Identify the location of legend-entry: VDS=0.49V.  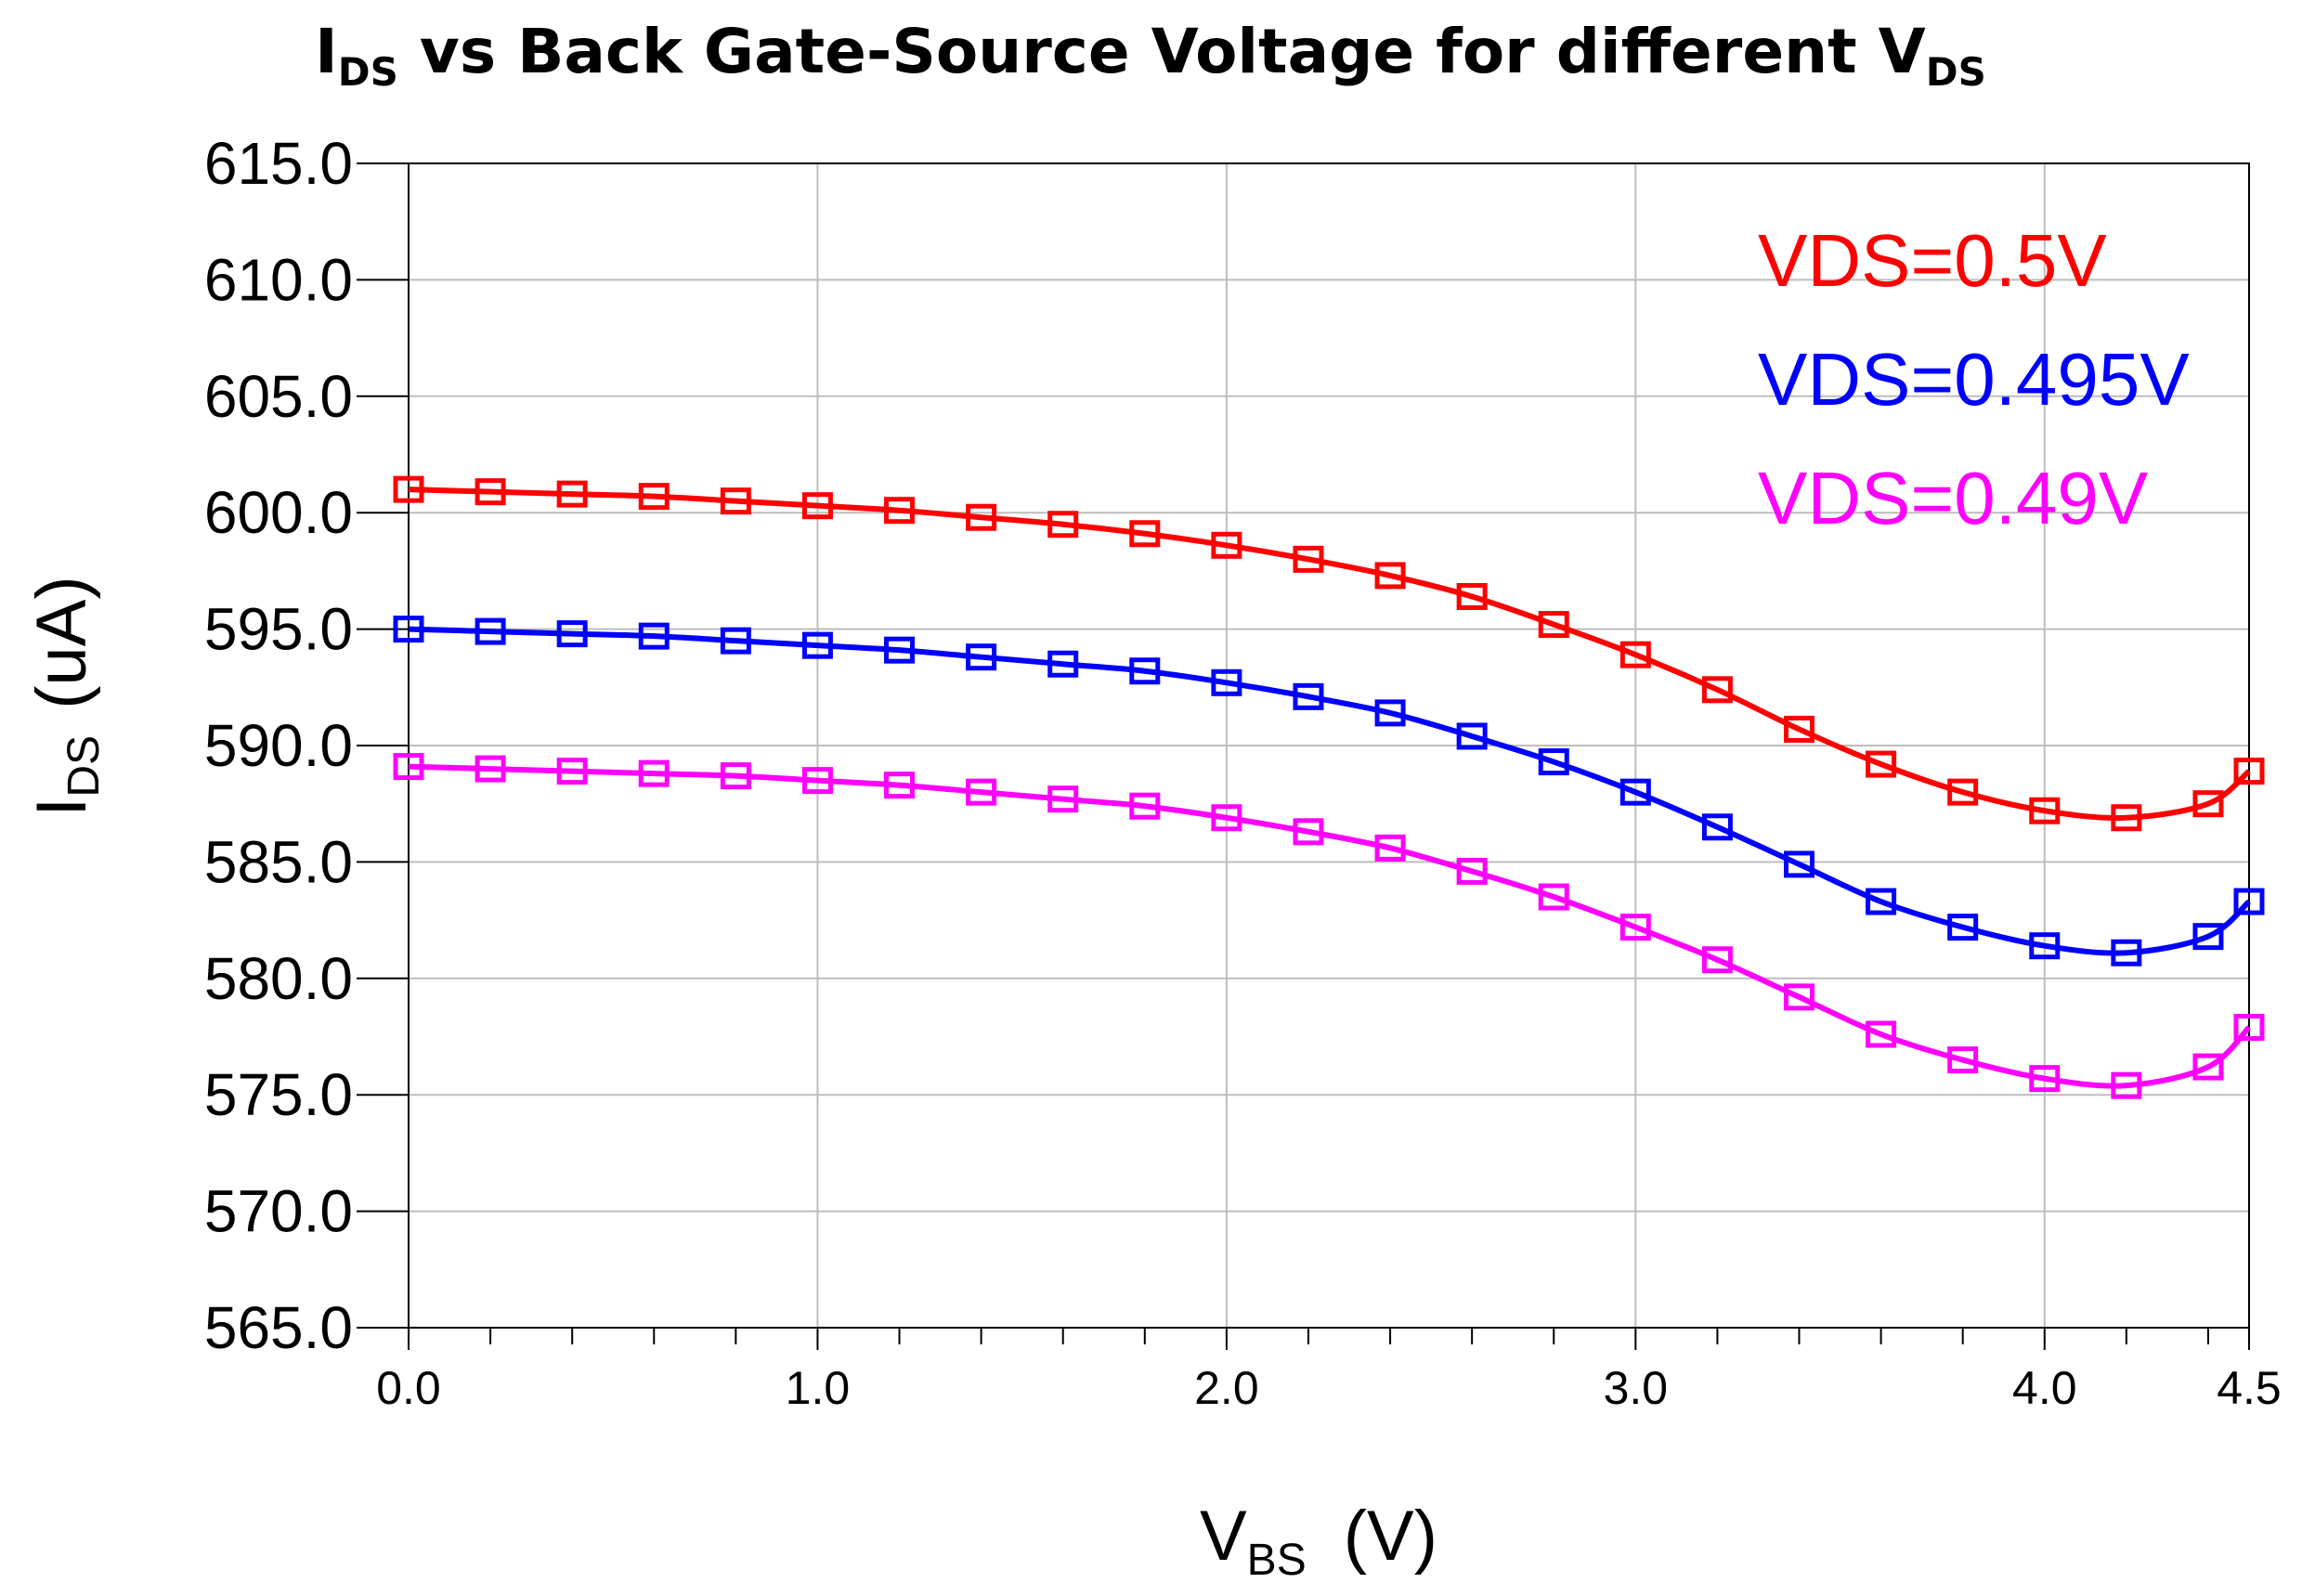
(1954, 498).